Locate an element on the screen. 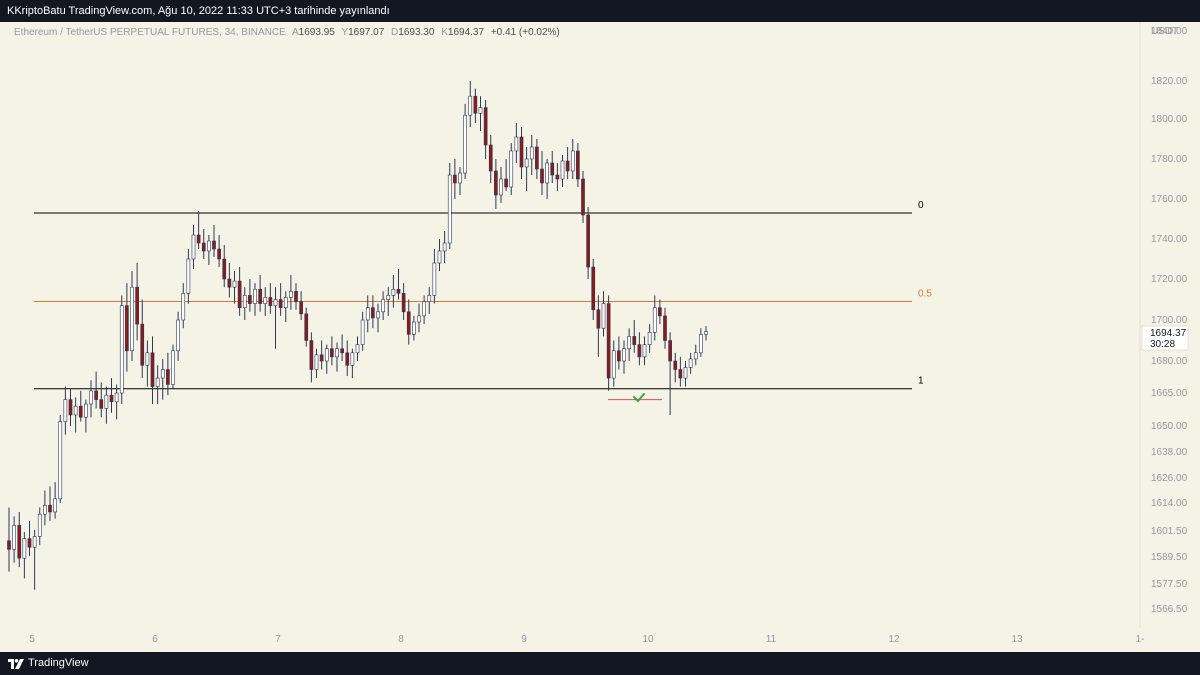 This screenshot has height=675, width=1200. current-price-box: 1694.37 30:28 is located at coordinates (1165, 338).